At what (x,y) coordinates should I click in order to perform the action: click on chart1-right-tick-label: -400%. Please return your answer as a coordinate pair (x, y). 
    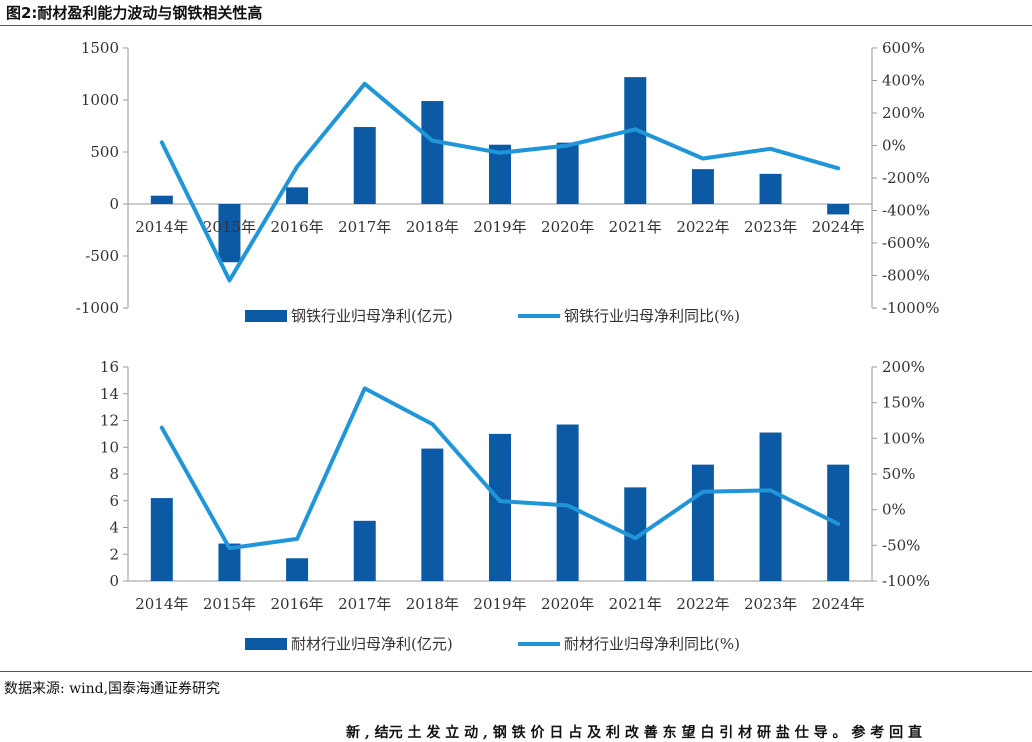
    Looking at the image, I should click on (906, 211).